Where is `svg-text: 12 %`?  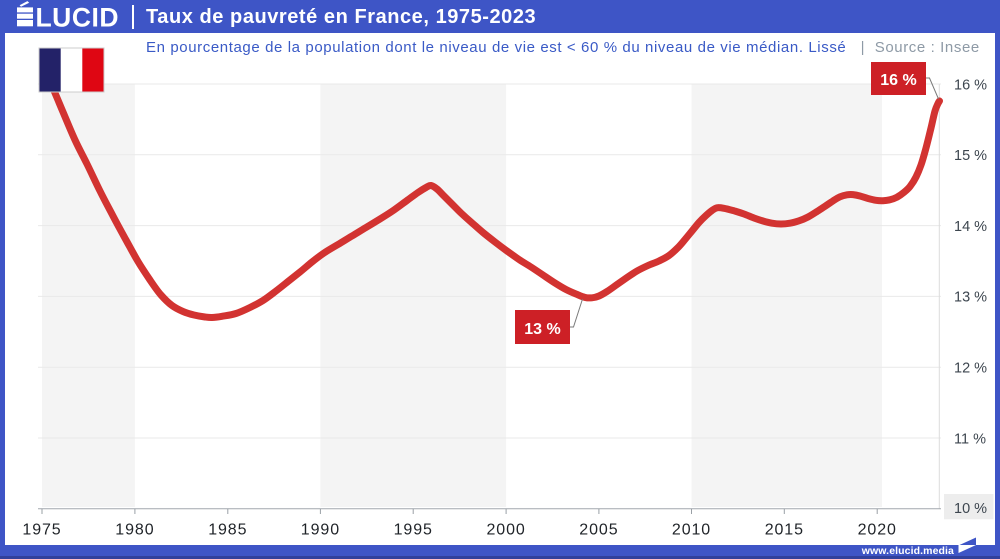
svg-text: 12 % is located at coordinates (970, 369).